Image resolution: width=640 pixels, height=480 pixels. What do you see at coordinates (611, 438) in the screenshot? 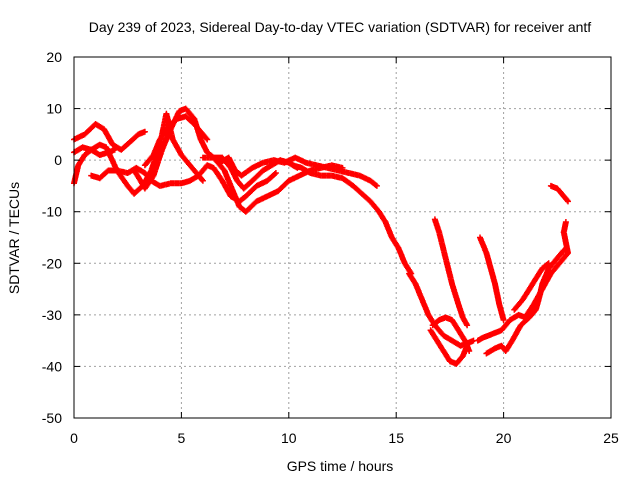
I see `x-tick-label: 25` at bounding box center [611, 438].